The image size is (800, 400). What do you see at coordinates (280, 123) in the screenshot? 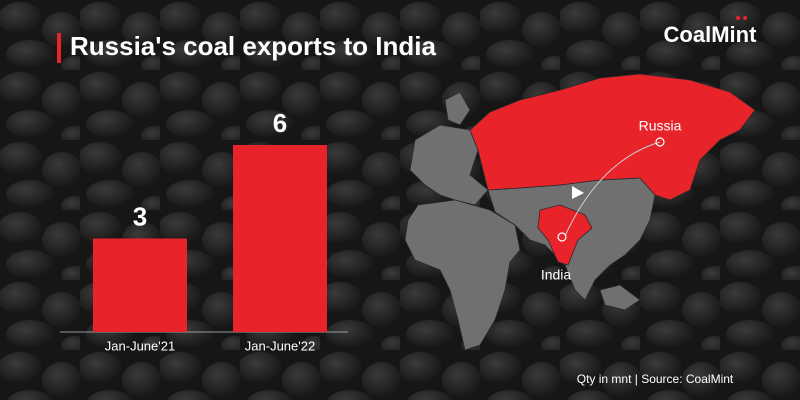
I see `value-label: 6` at bounding box center [280, 123].